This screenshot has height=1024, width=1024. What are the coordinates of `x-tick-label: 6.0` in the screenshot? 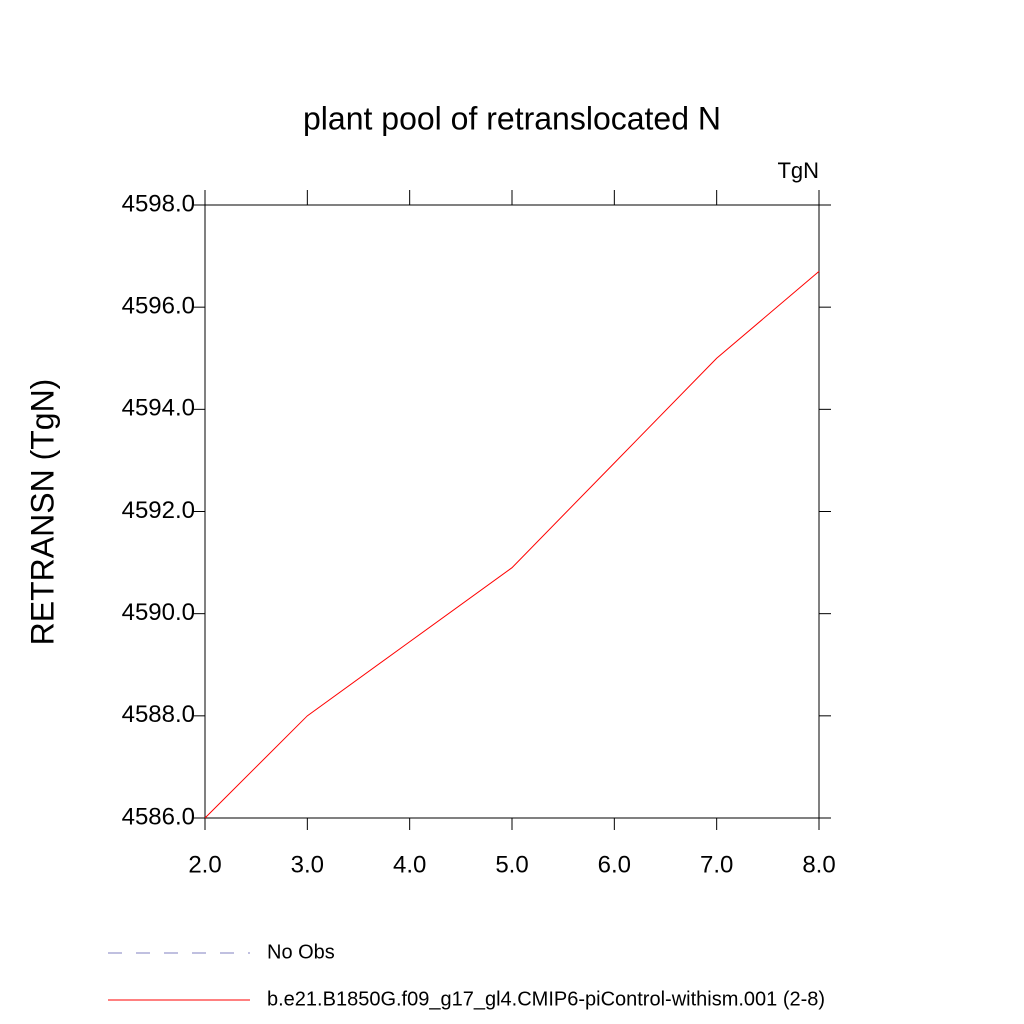 It's located at (614, 864).